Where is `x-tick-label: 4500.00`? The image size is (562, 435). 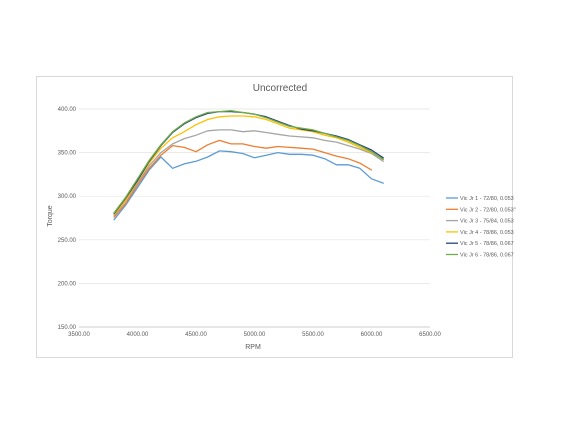
x-tick-label: 4500.00 is located at coordinates (196, 335).